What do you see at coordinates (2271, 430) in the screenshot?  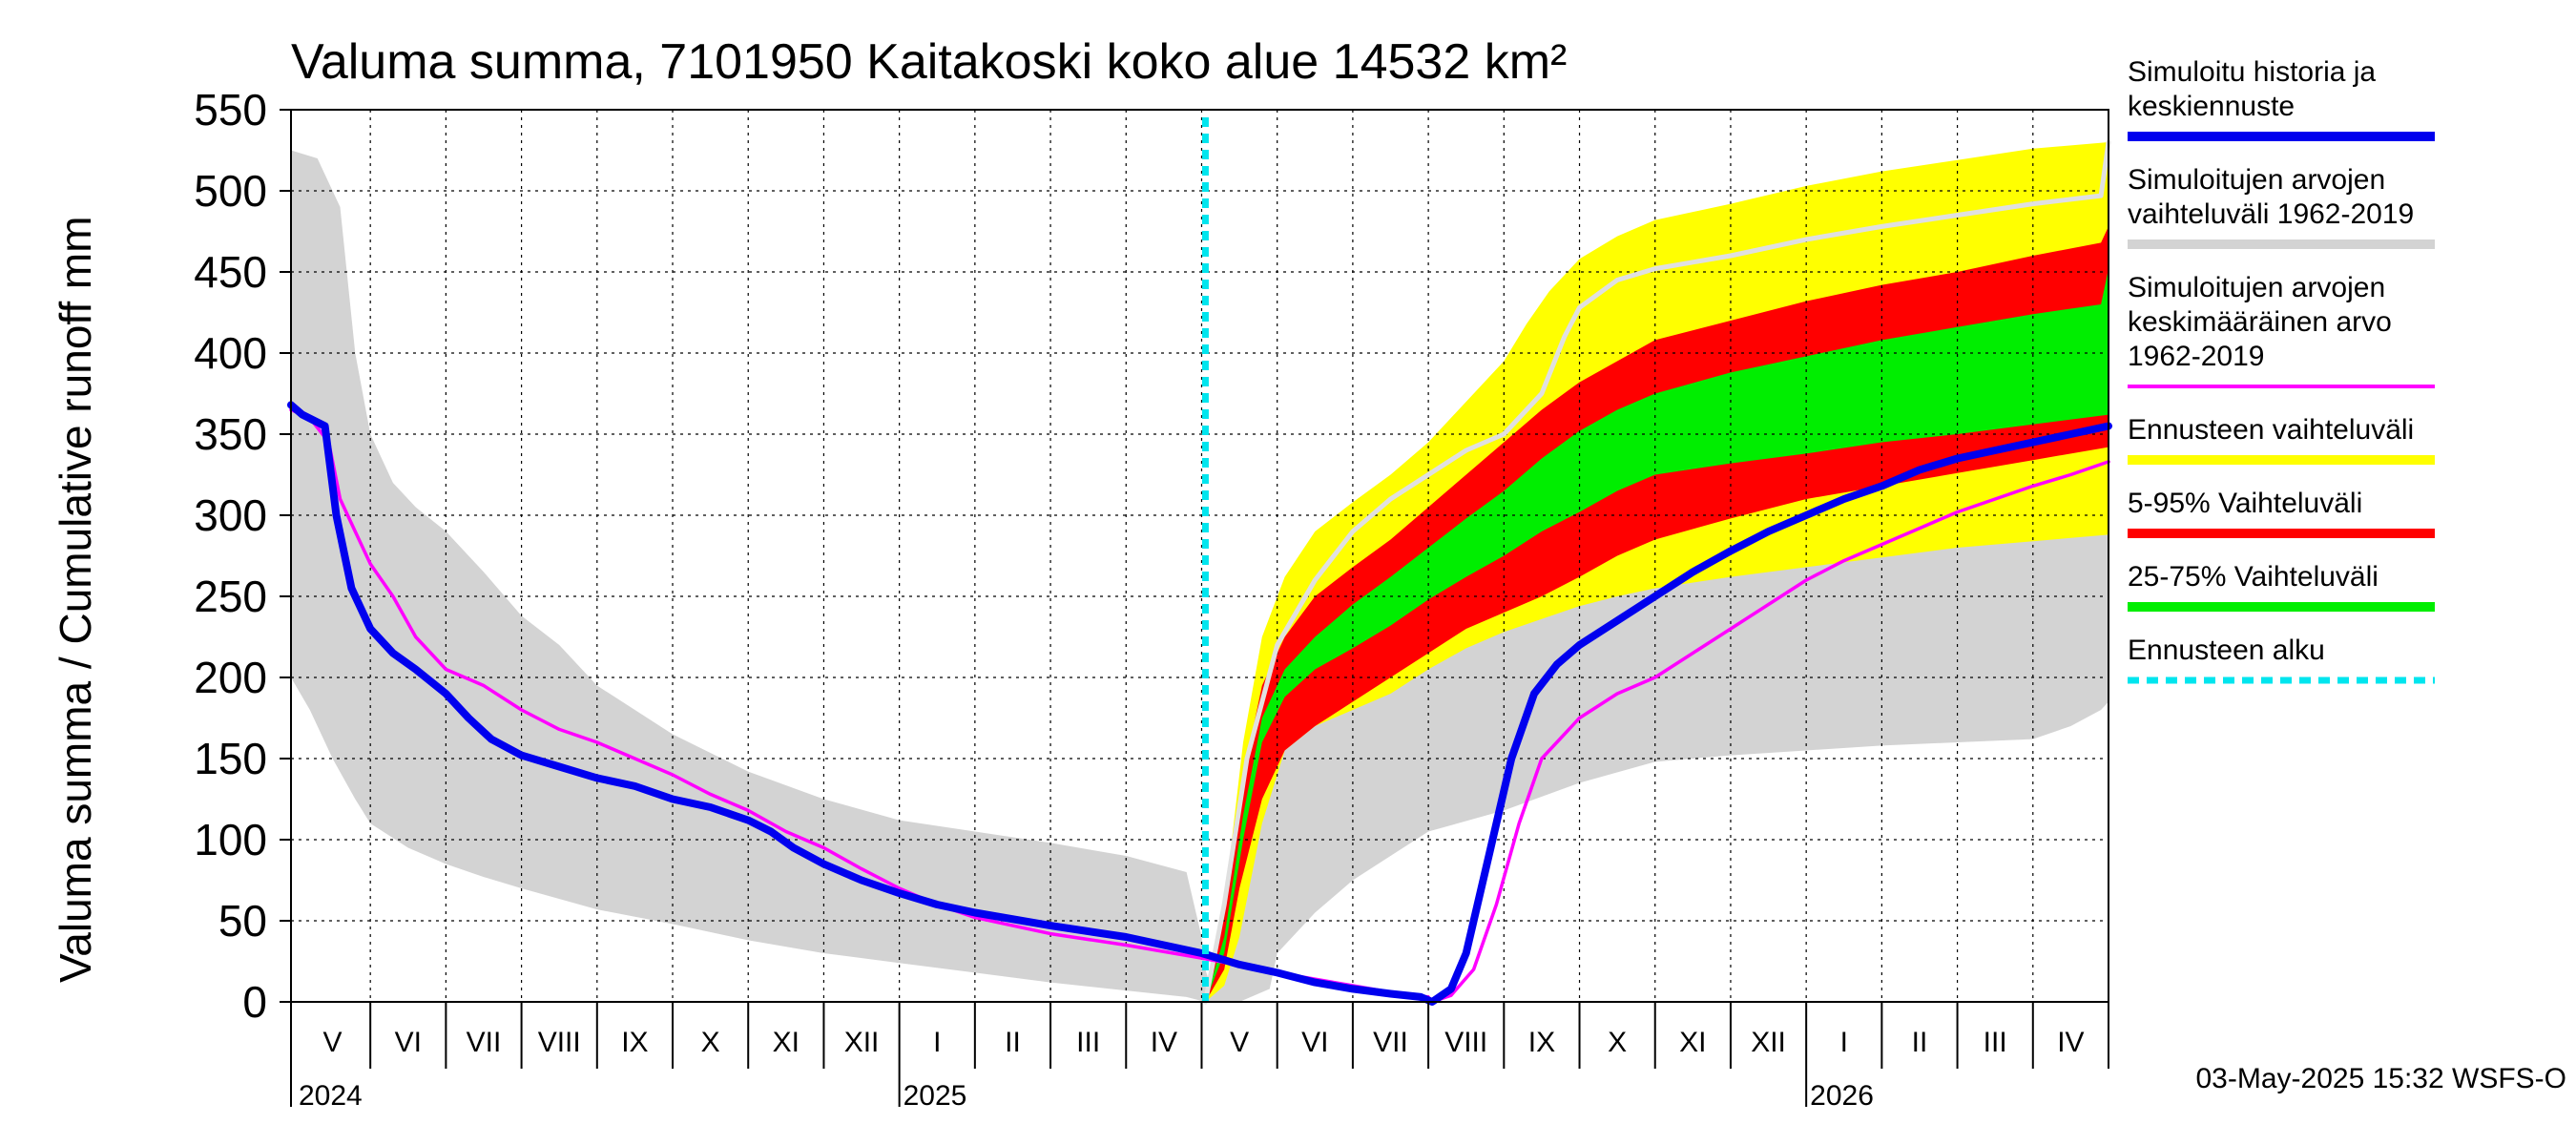 I see `legend-label: Ennusteen vaihteluväli` at bounding box center [2271, 430].